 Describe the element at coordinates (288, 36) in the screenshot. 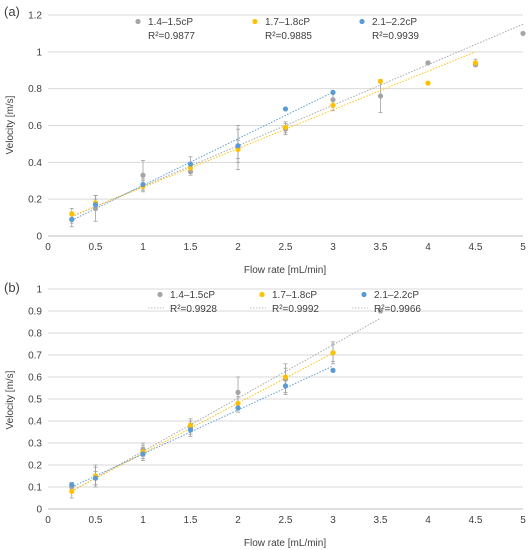

I see `panel-a-legend-r2-1: R²=0.9885` at that location.